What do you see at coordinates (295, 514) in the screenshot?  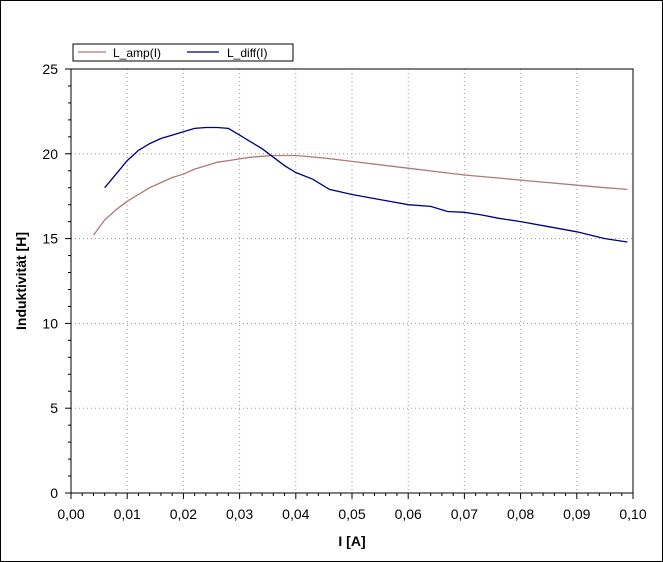 I see `x-tick-label: 0,04` at bounding box center [295, 514].